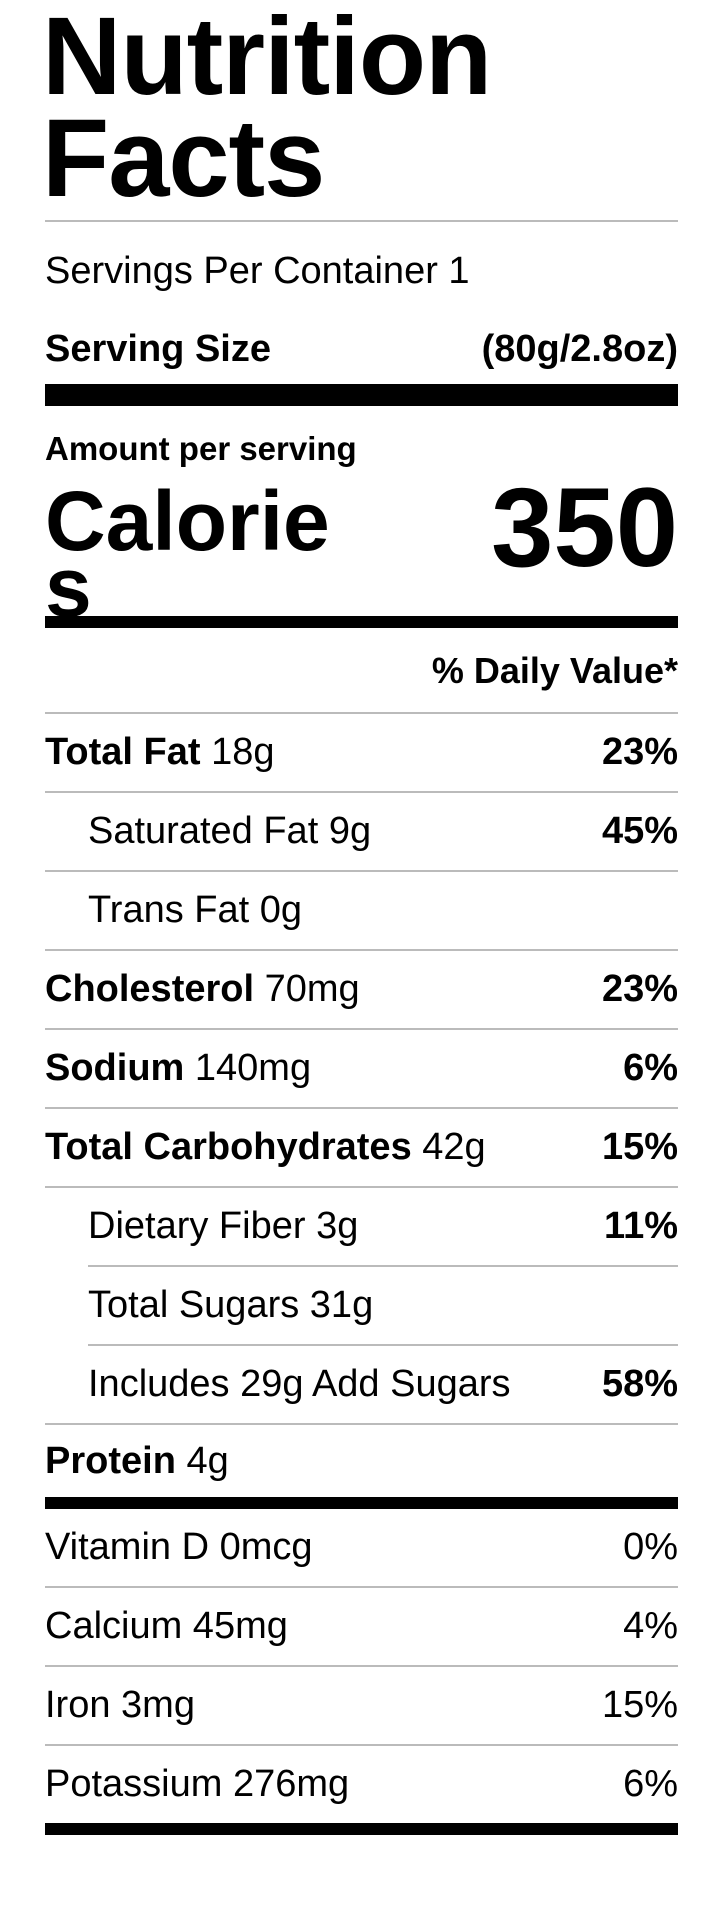 Image resolution: width=723 pixels, height=1905 pixels. Describe the element at coordinates (361, 990) in the screenshot. I see `nutrient-row: Cholesterol 70mg 23%` at that location.